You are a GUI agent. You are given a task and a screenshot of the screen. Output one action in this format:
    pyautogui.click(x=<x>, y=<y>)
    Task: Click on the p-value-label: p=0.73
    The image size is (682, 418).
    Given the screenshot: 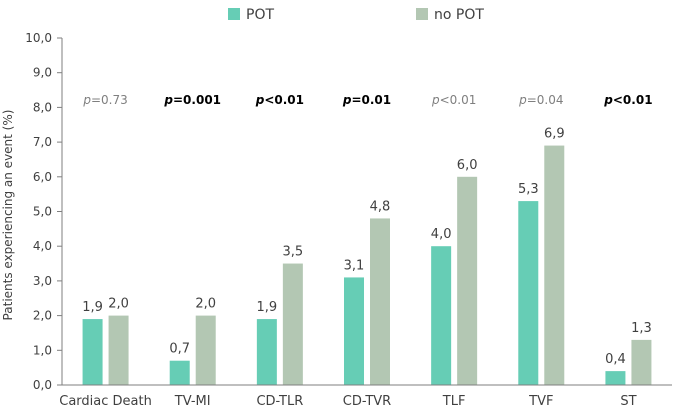 What is the action you would take?
    pyautogui.click(x=104, y=100)
    